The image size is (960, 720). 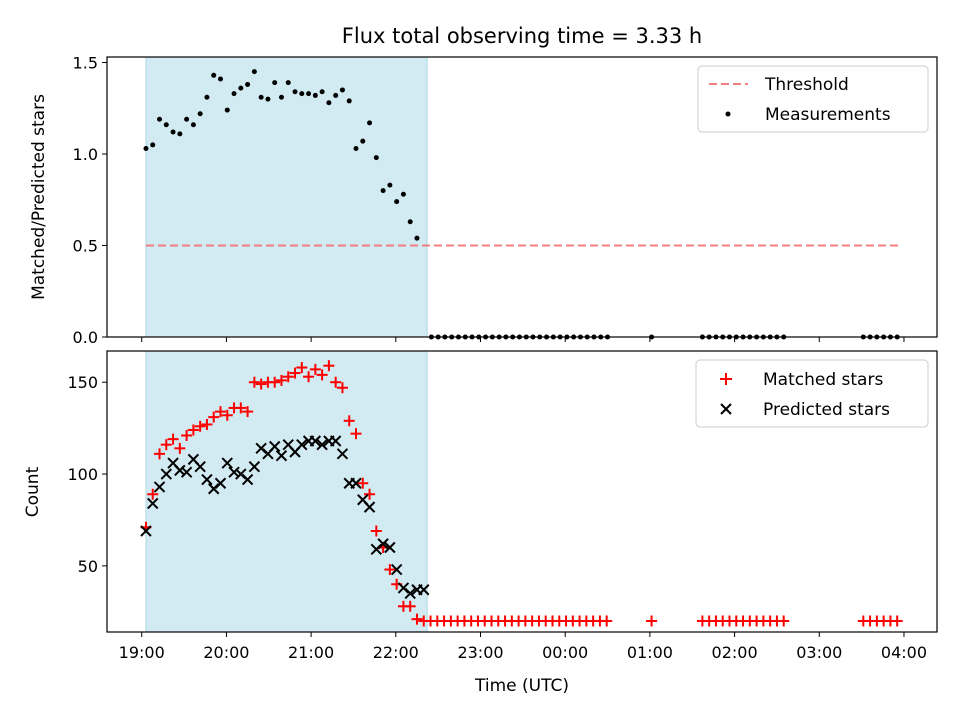 I want to click on top-legend: Threshold Measurements, so click(x=813, y=99).